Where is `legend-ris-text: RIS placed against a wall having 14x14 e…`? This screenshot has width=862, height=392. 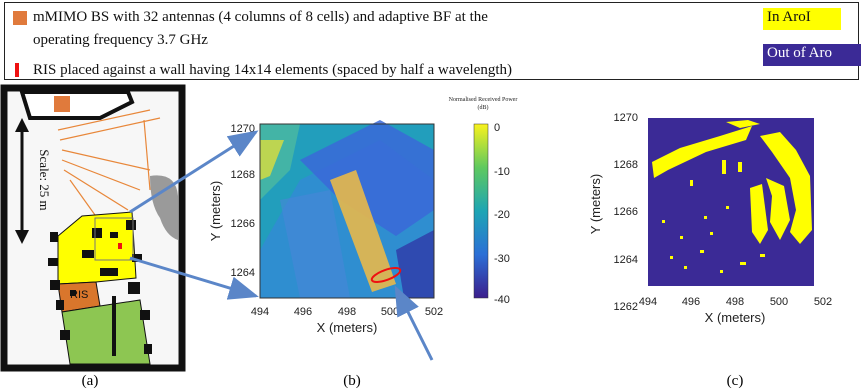
legend-ris-text: RIS placed against a wall having 14x14 e… is located at coordinates (273, 70).